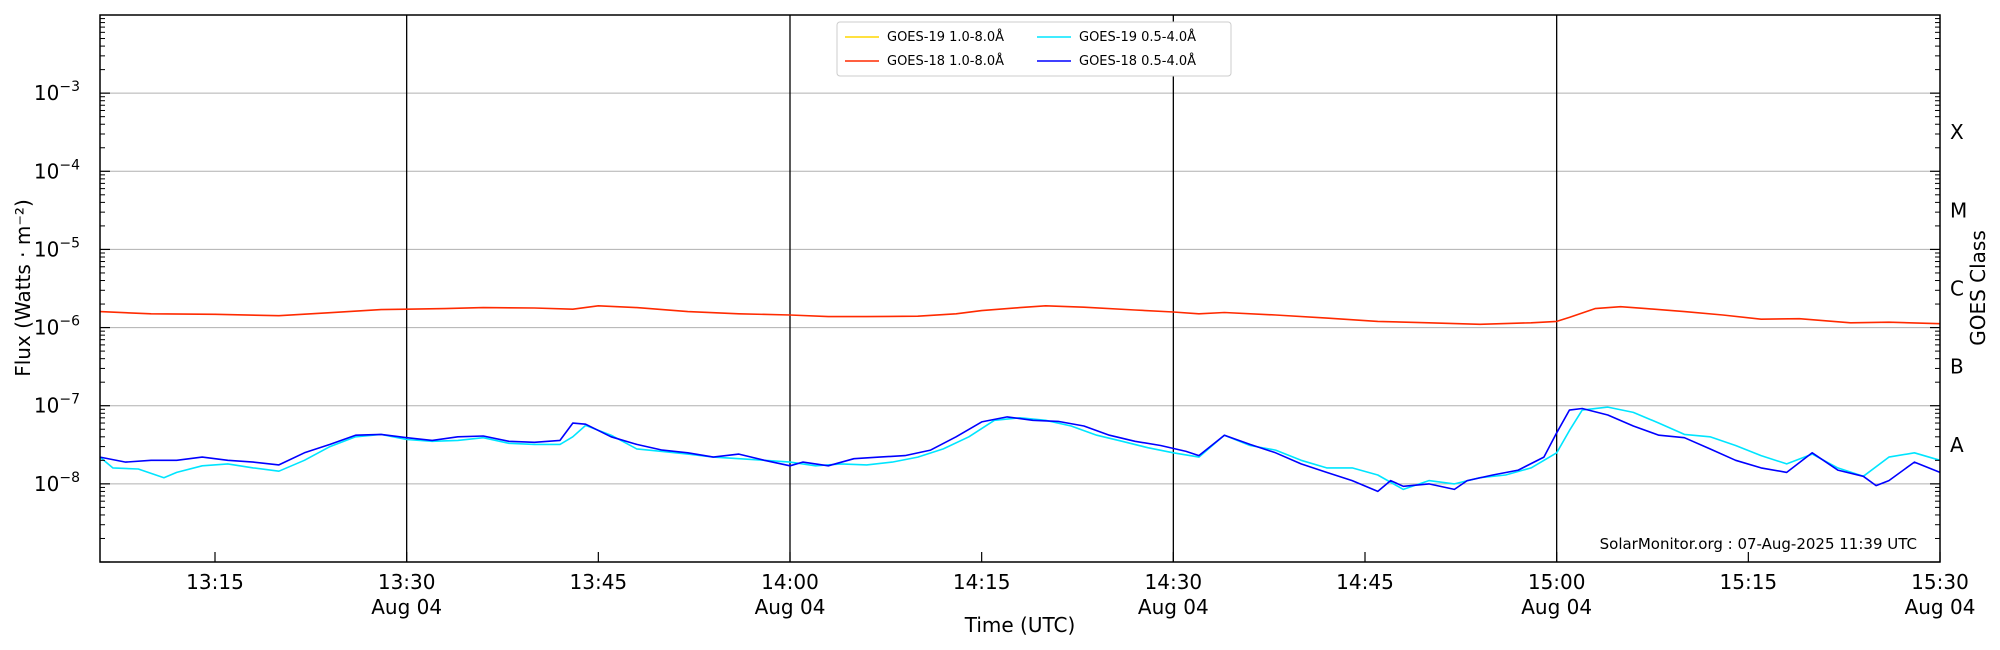 This screenshot has width=2000, height=650. I want to click on goes-class-label: B, so click(1957, 367).